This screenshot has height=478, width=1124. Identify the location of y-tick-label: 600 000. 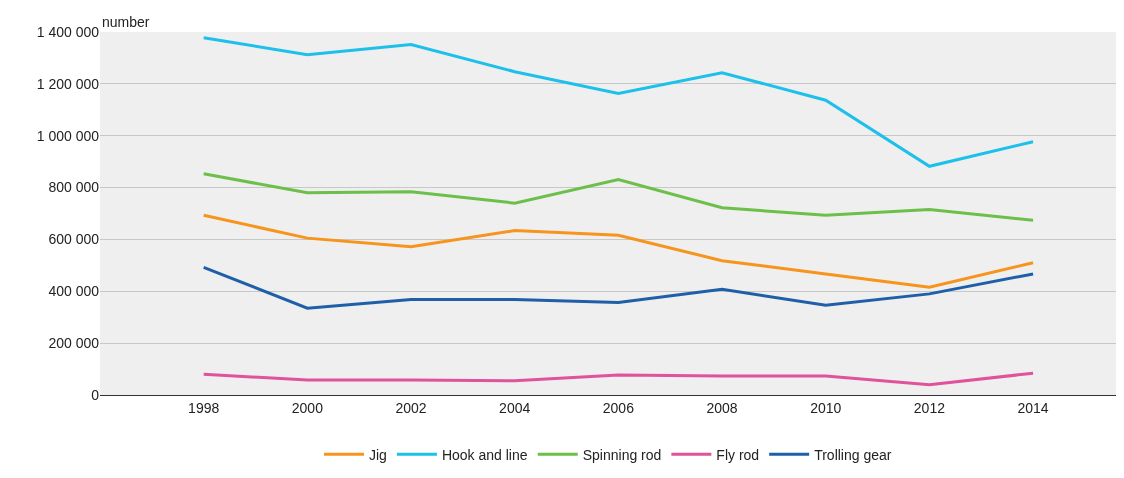
(74, 239).